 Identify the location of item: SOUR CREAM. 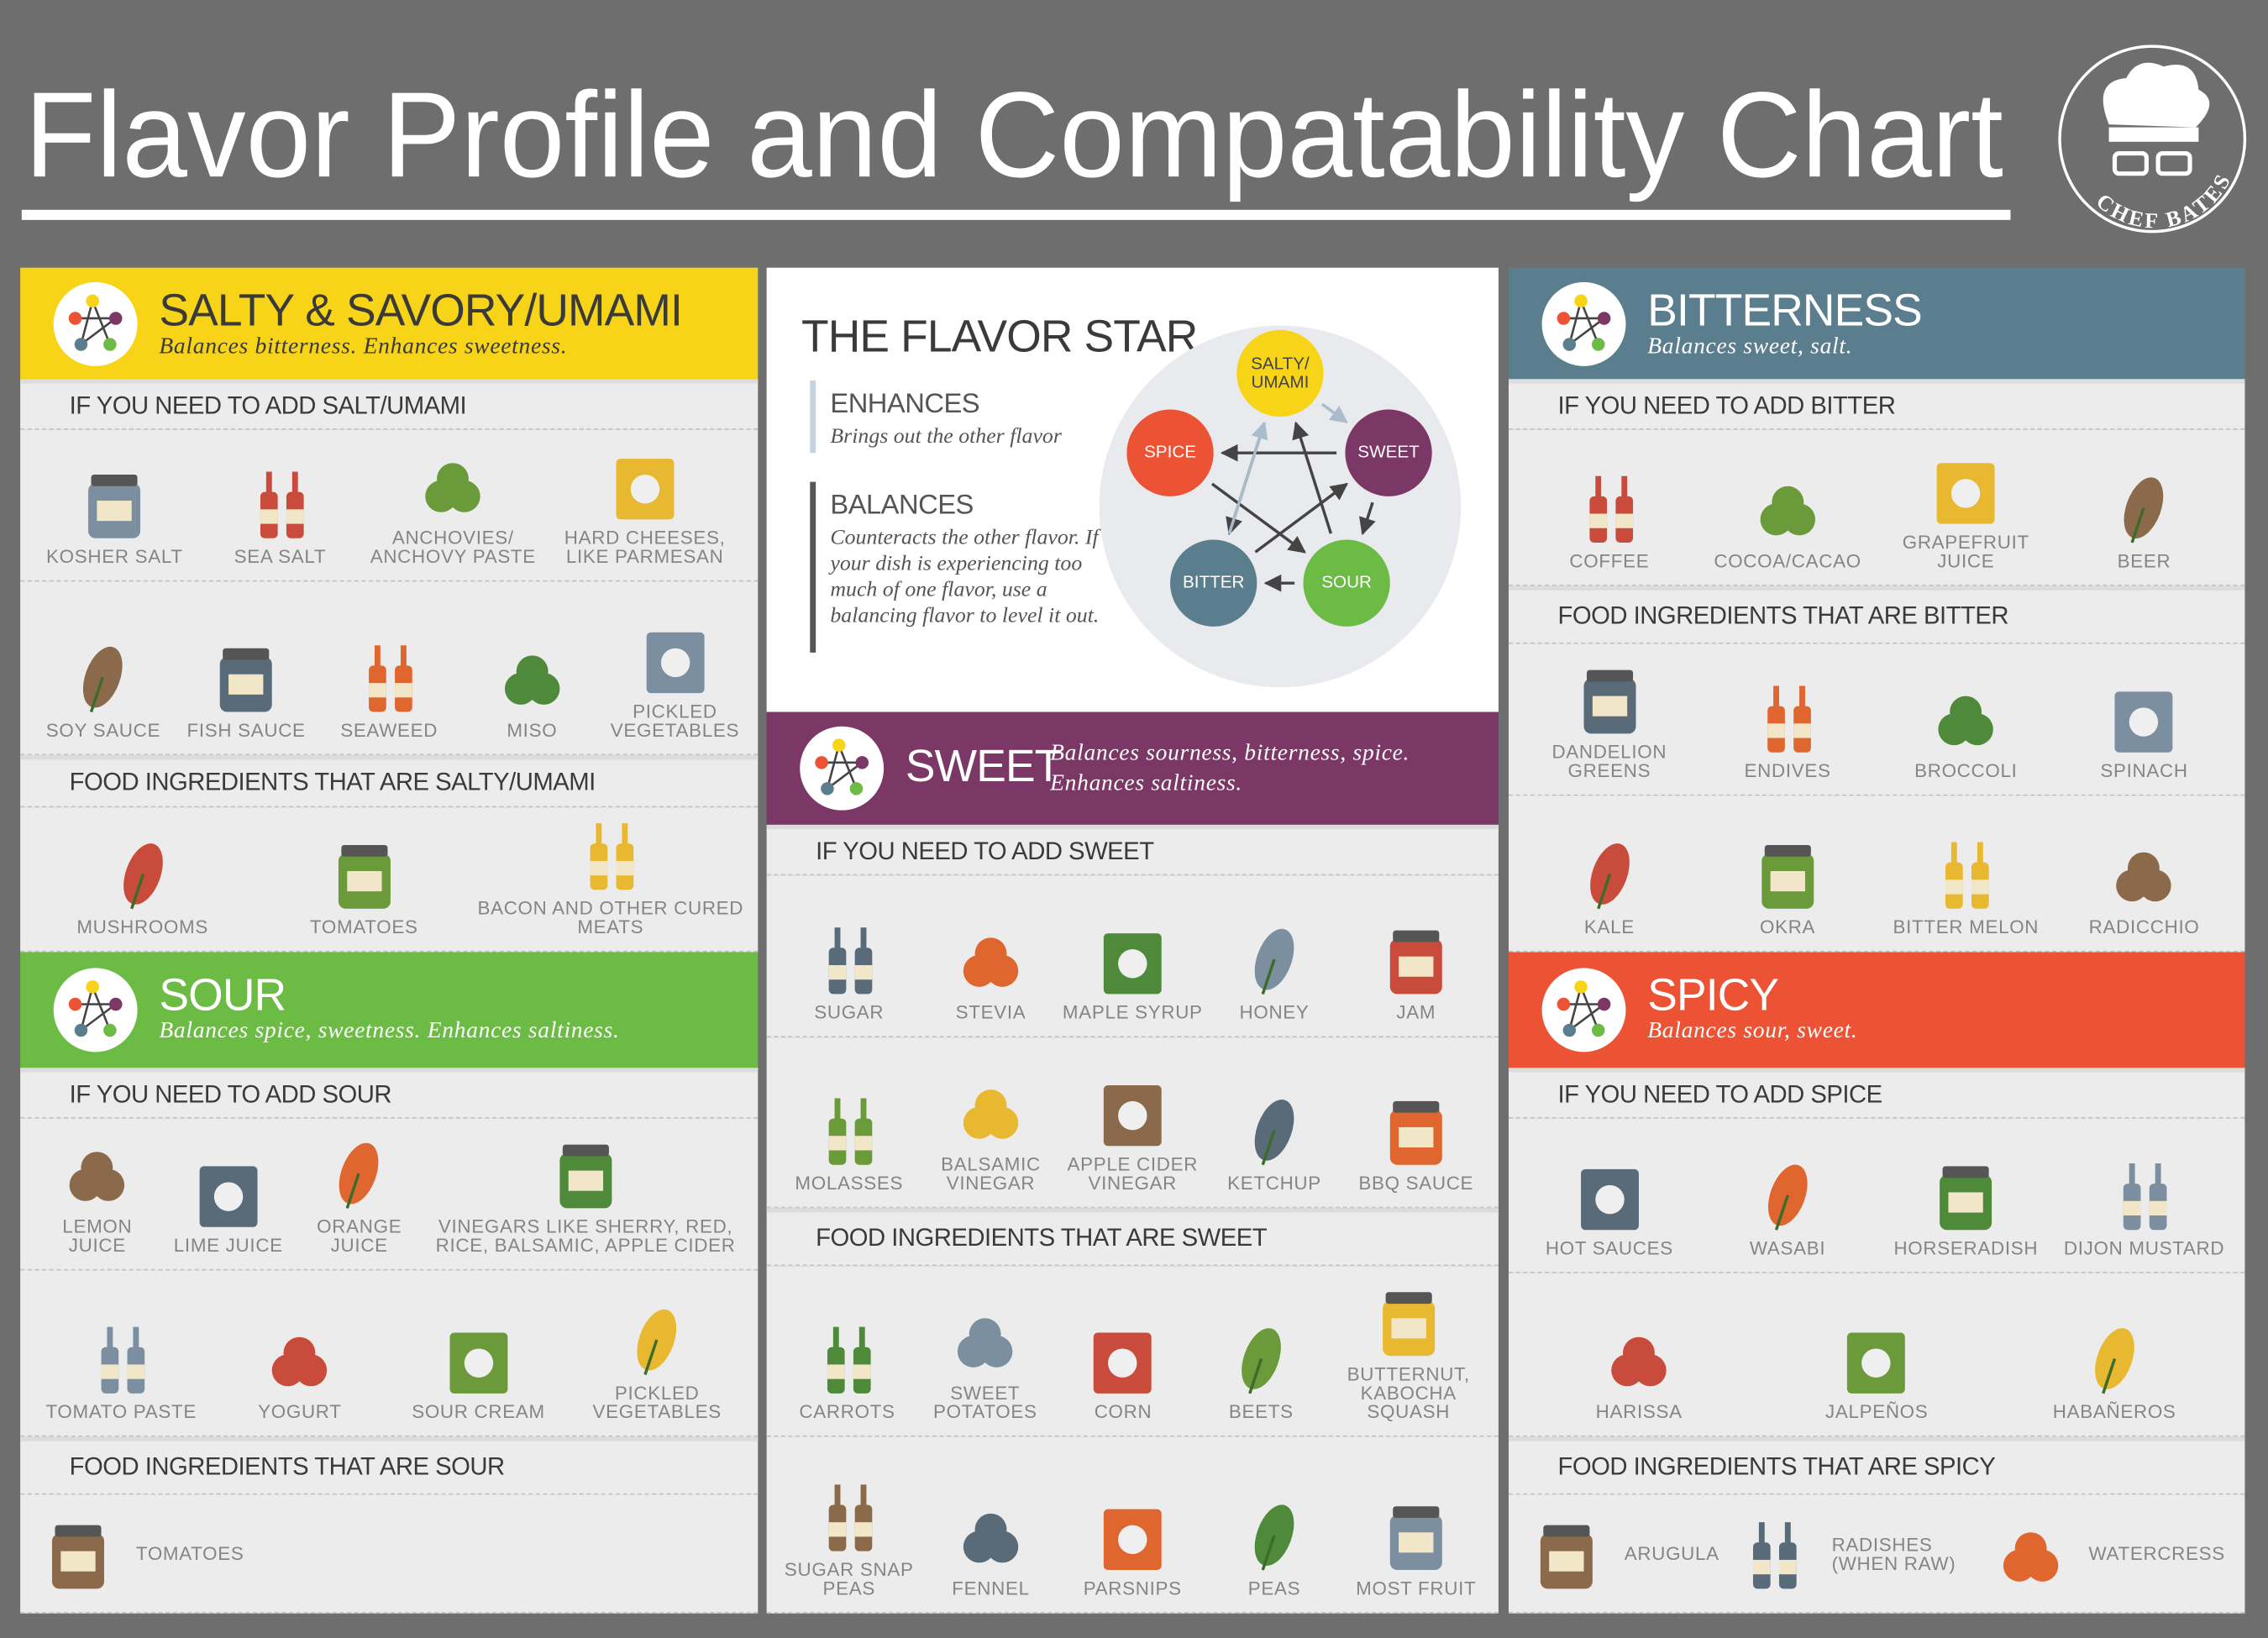
(478, 1371).